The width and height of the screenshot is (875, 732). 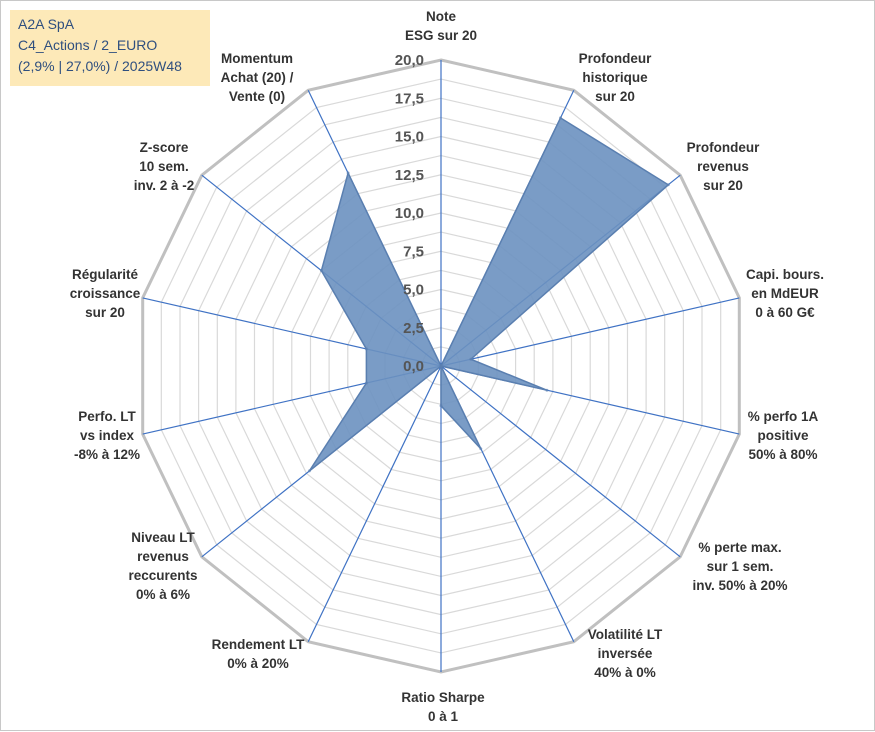 What do you see at coordinates (100, 66) in the screenshot?
I see `title-line-3: (2,9% | 27,0%) / 2025W48` at bounding box center [100, 66].